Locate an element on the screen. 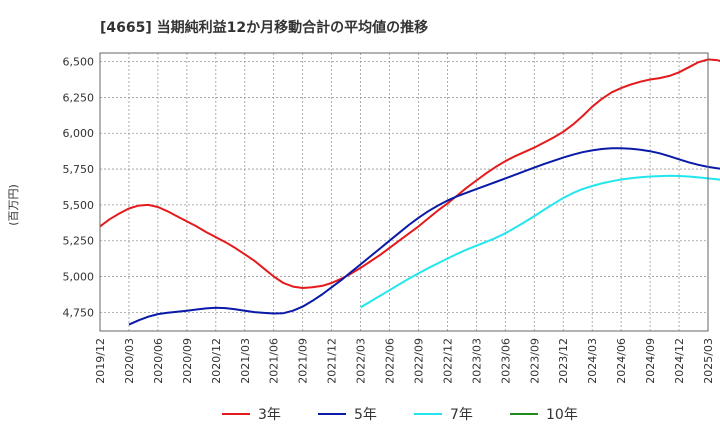 The image size is (720, 440). x-tick-label: 2024/03 is located at coordinates (592, 361).